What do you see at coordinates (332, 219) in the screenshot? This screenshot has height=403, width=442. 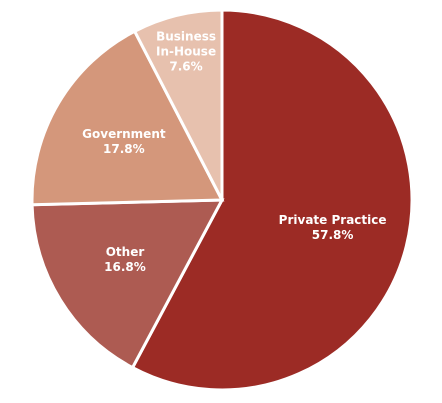 I see `category-label: Private Practice` at bounding box center [332, 219].